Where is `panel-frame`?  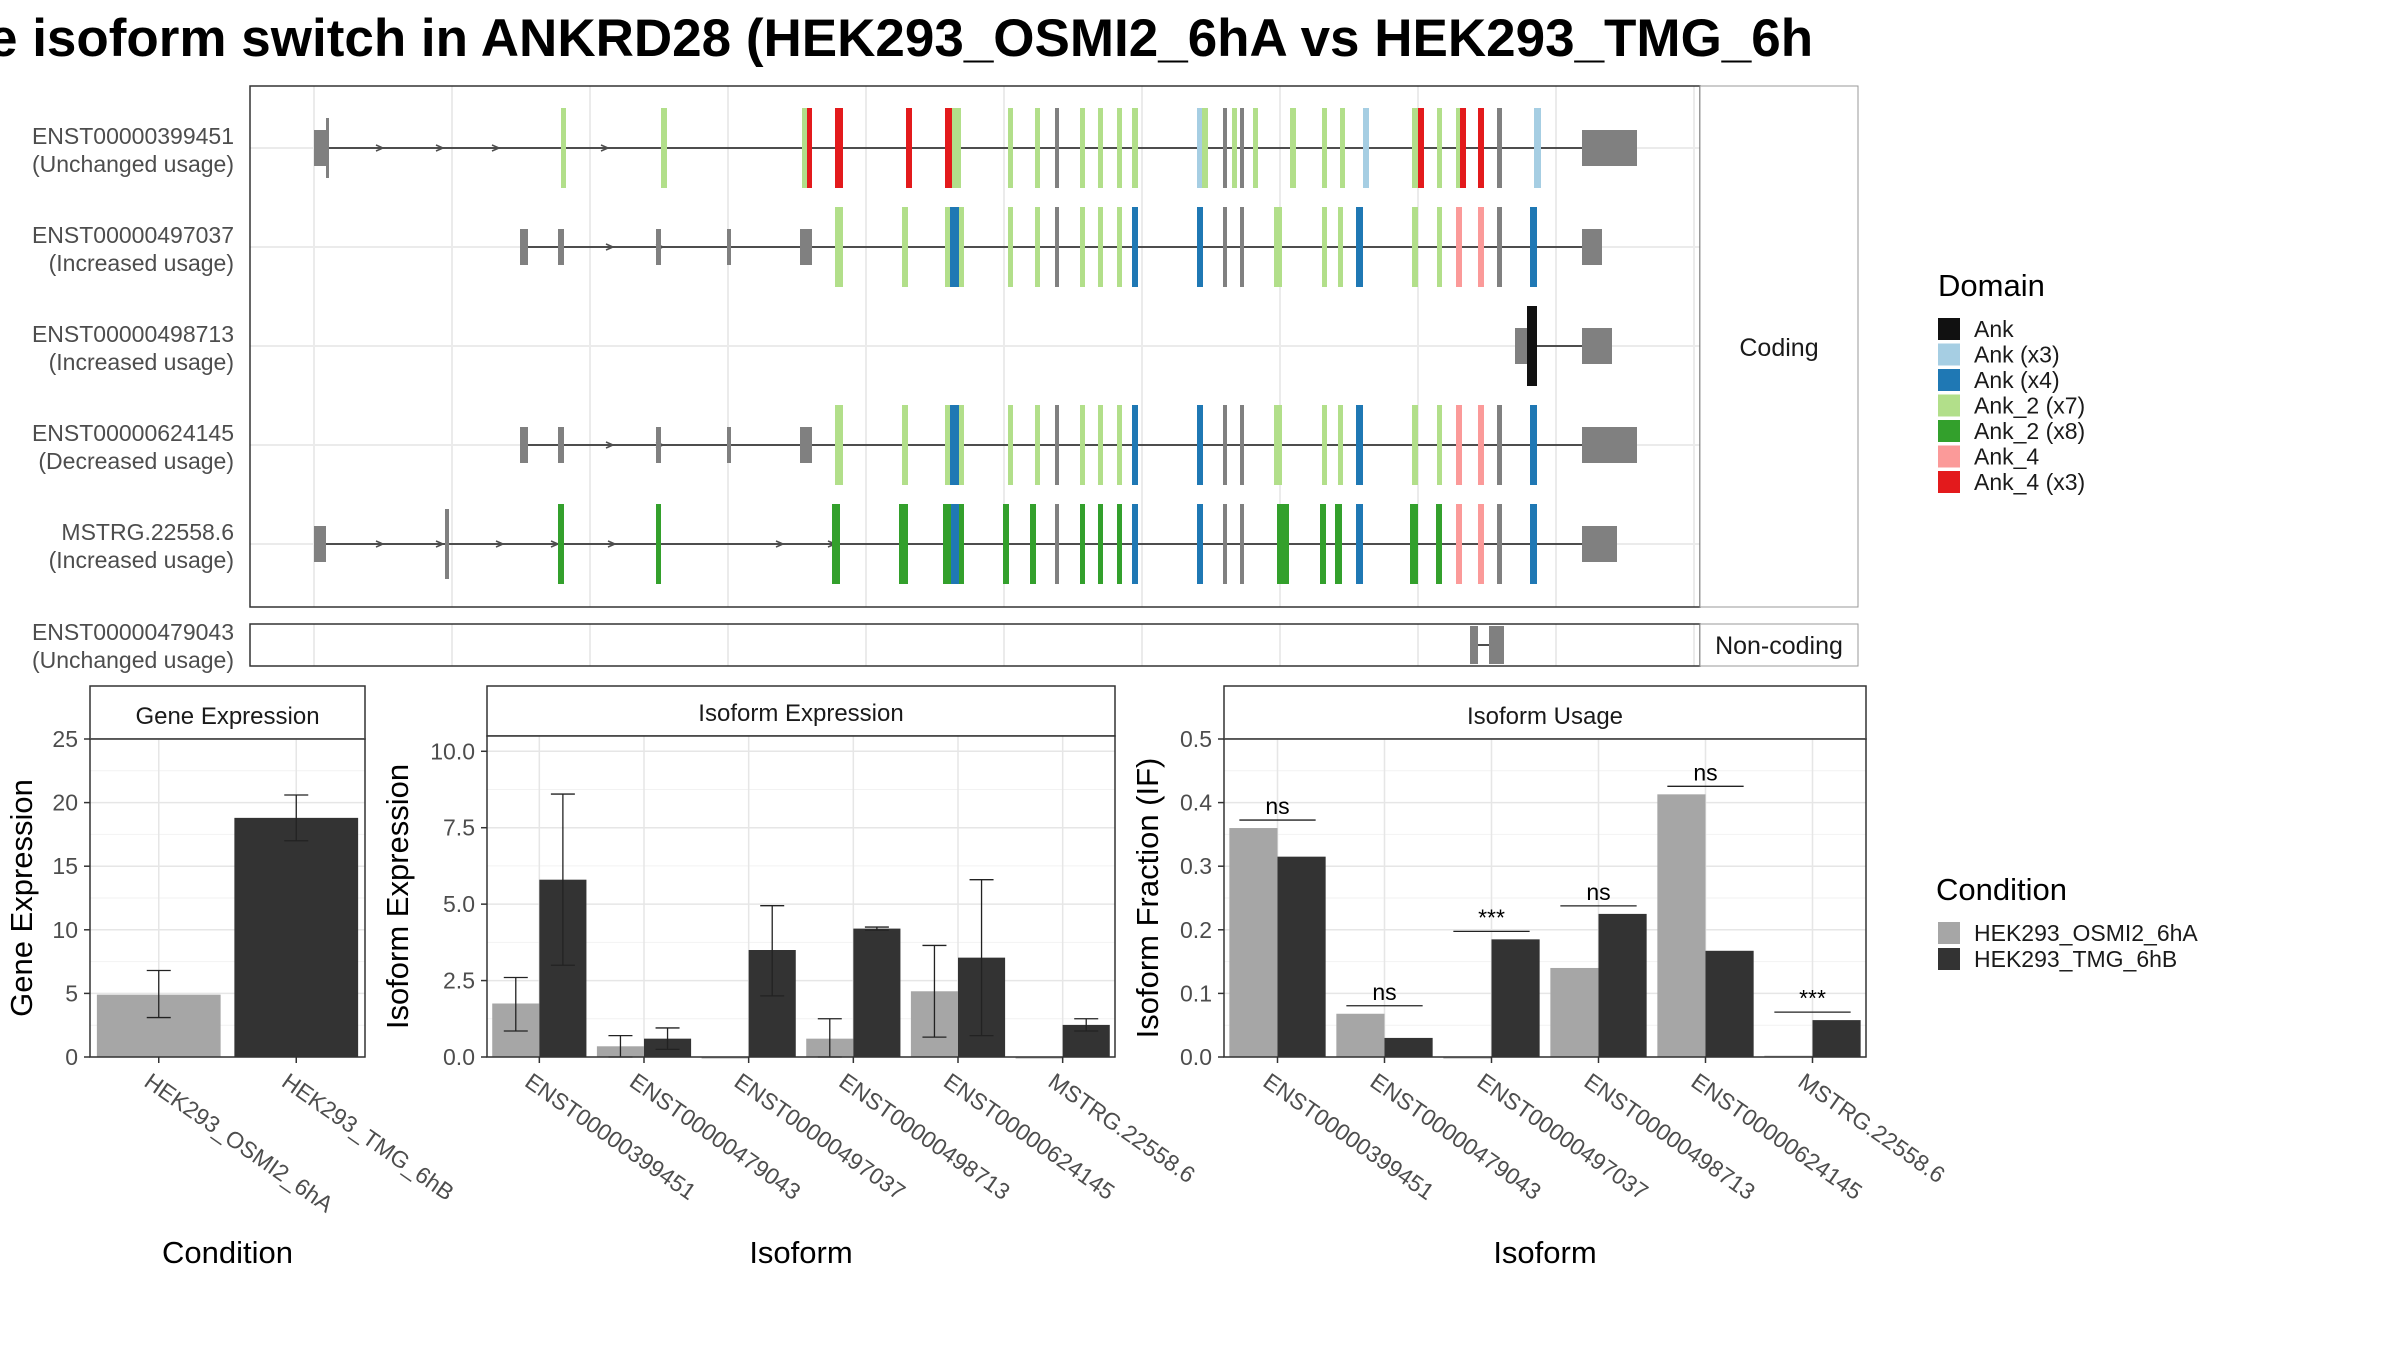
panel-frame is located at coordinates (801, 896).